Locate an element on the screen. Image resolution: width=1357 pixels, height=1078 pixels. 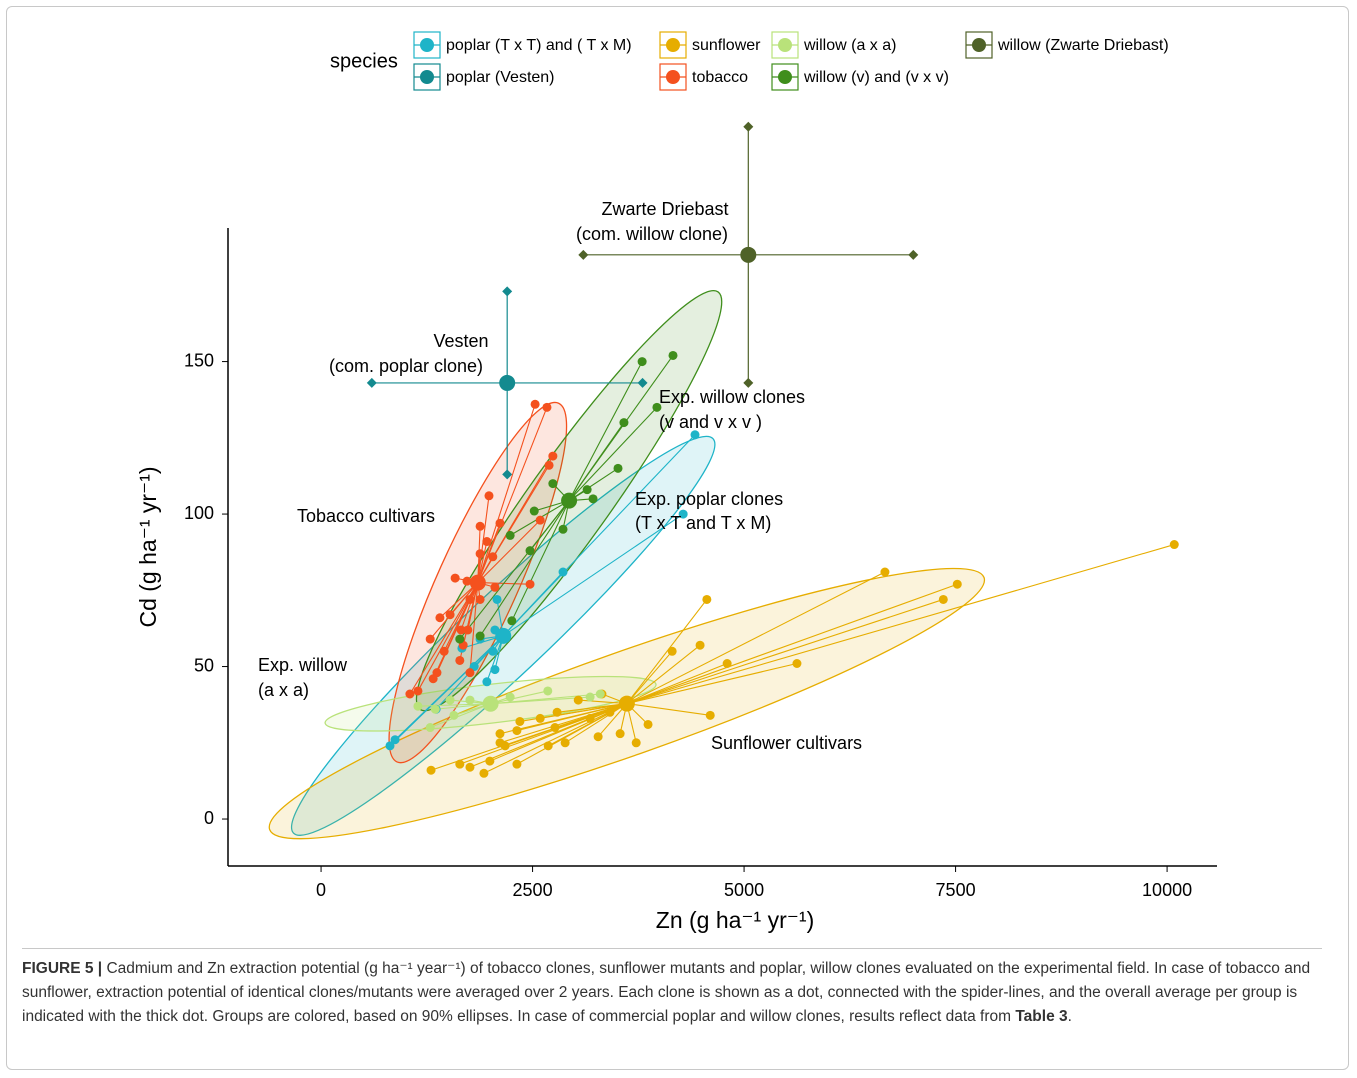
caption-label: FIGURE 5 | is located at coordinates (62, 968).